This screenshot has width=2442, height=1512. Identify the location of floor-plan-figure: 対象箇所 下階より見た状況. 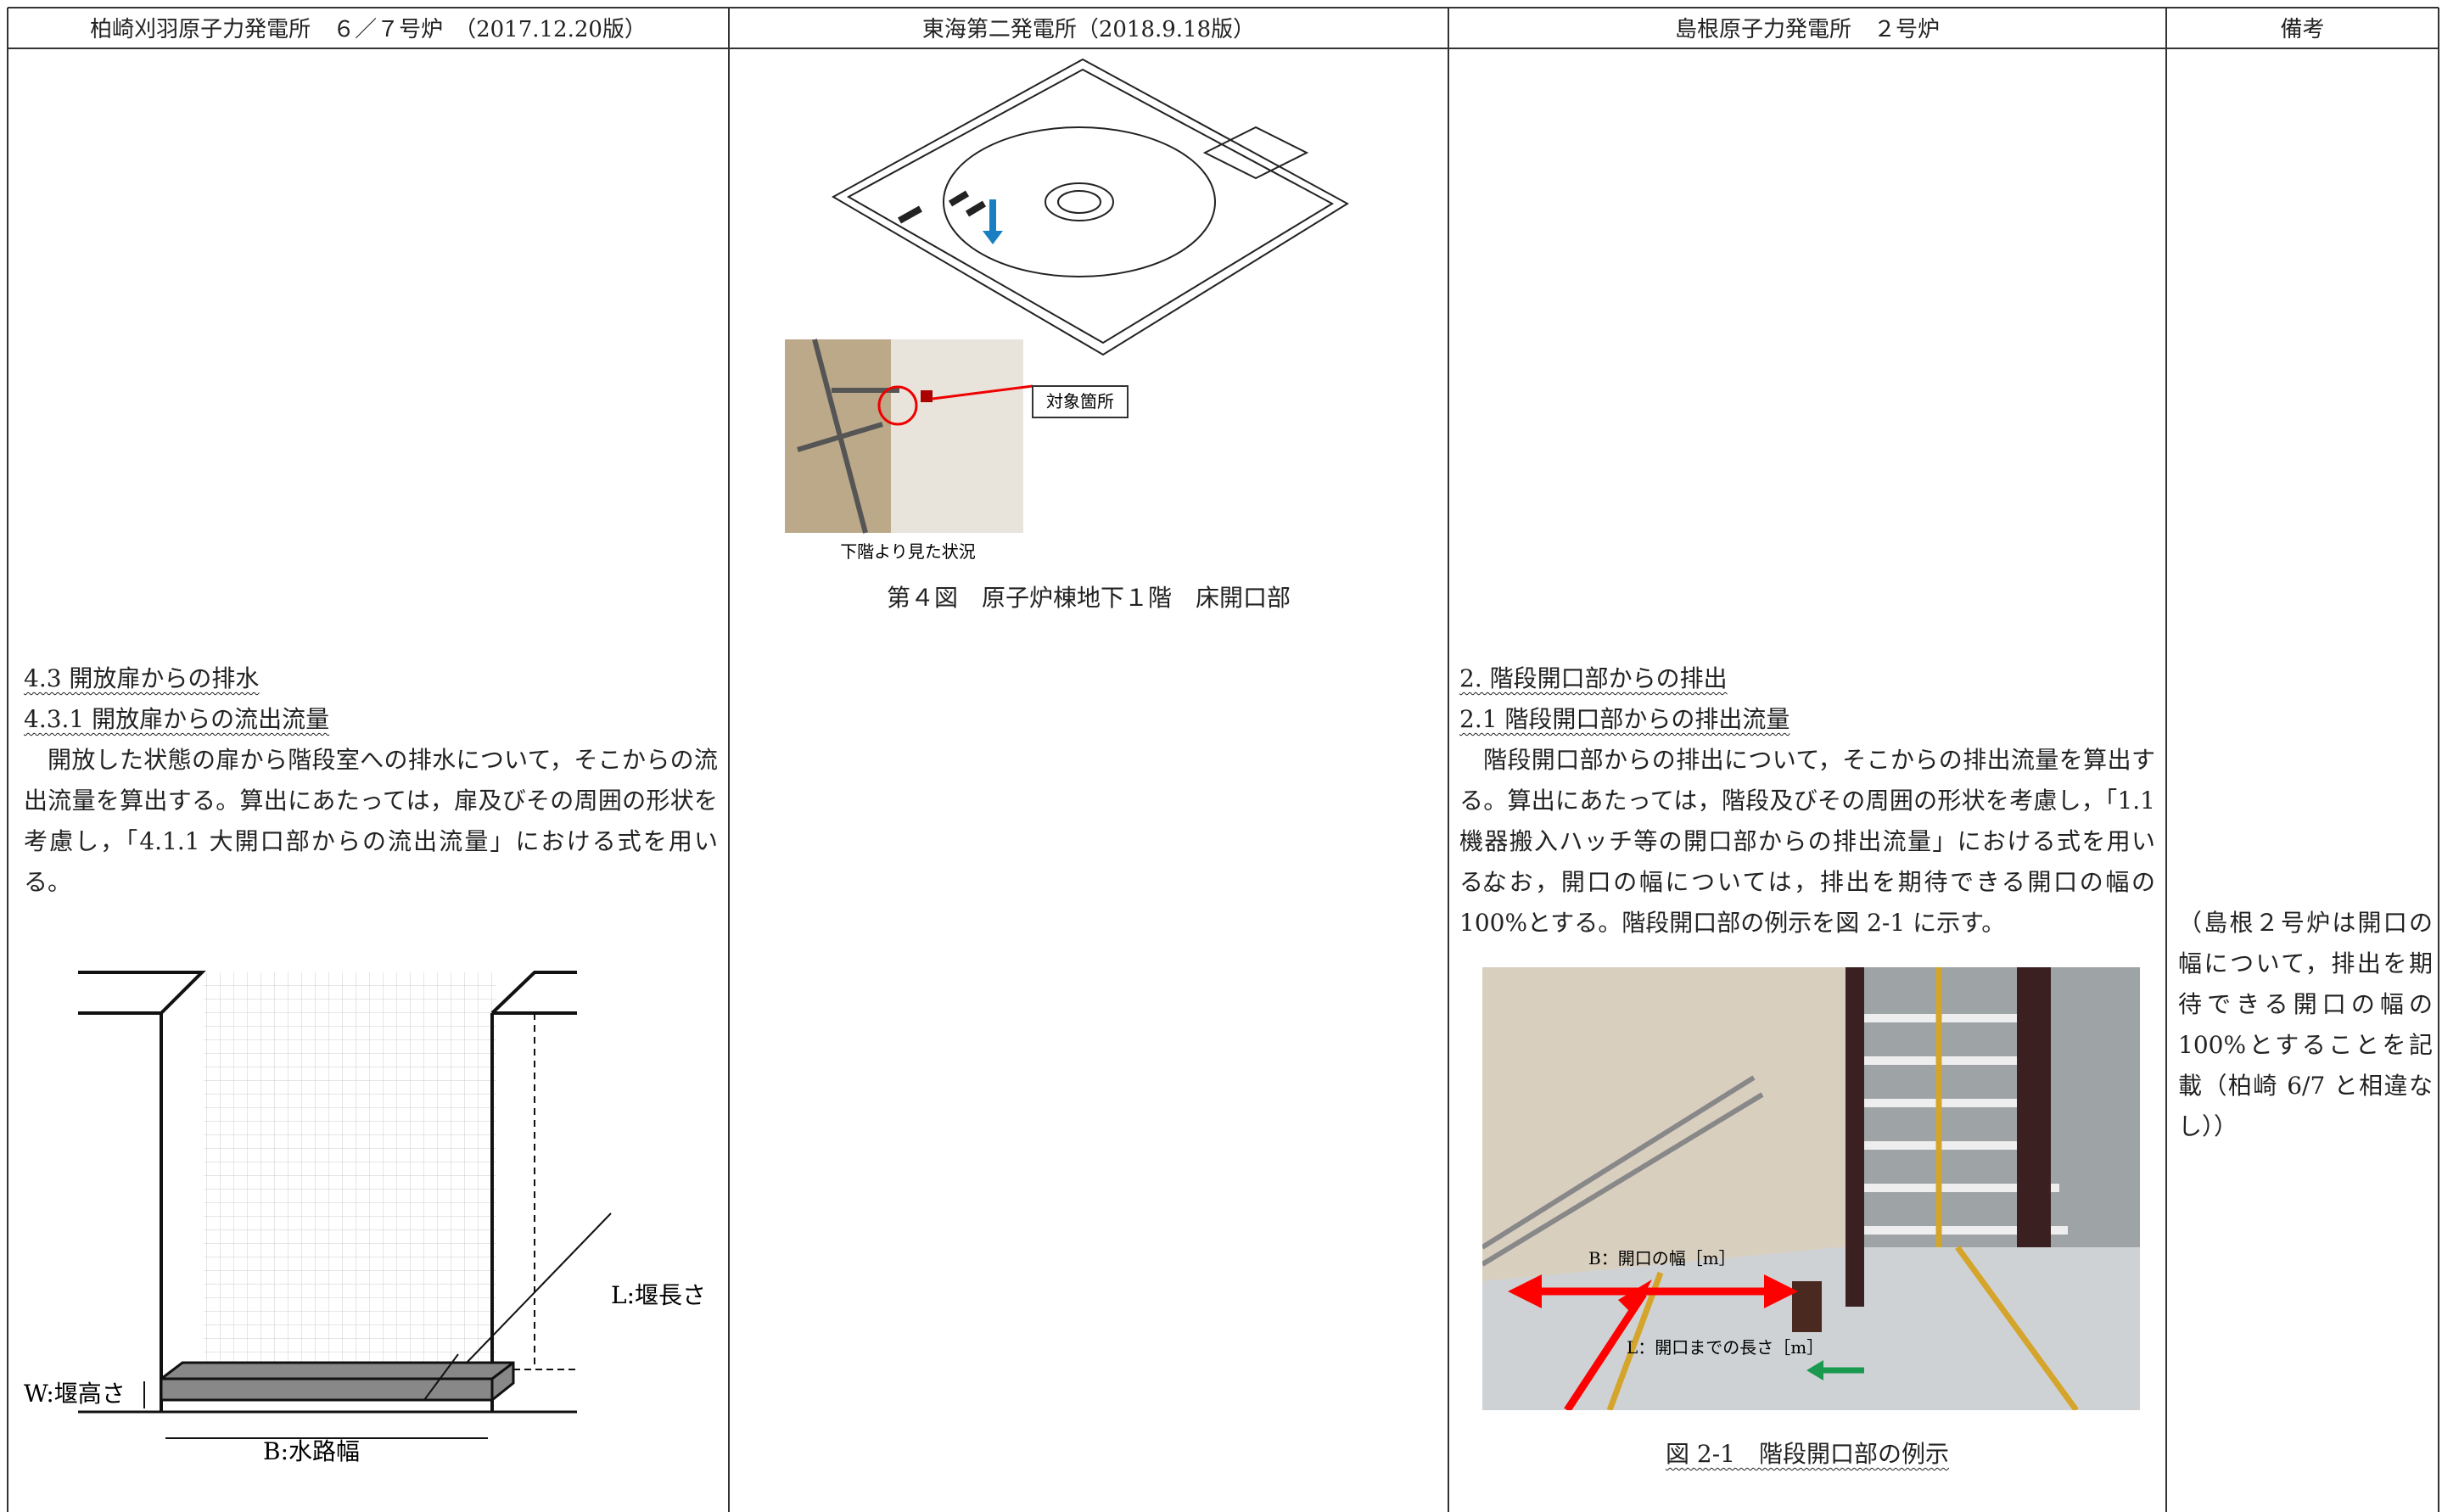
(1067, 310).